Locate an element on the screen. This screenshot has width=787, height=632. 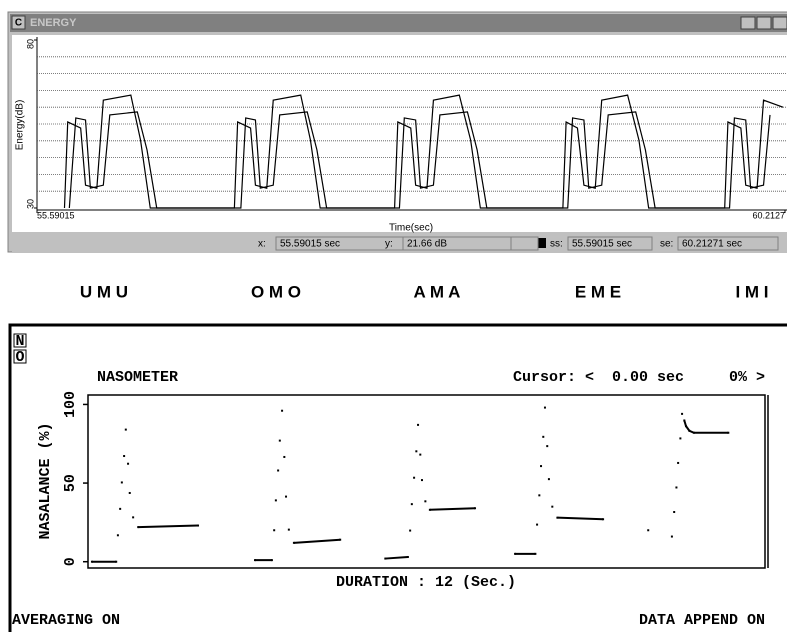
cursor-readout: Cursor: < 0.00 sec 0% > is located at coordinates (639, 377).